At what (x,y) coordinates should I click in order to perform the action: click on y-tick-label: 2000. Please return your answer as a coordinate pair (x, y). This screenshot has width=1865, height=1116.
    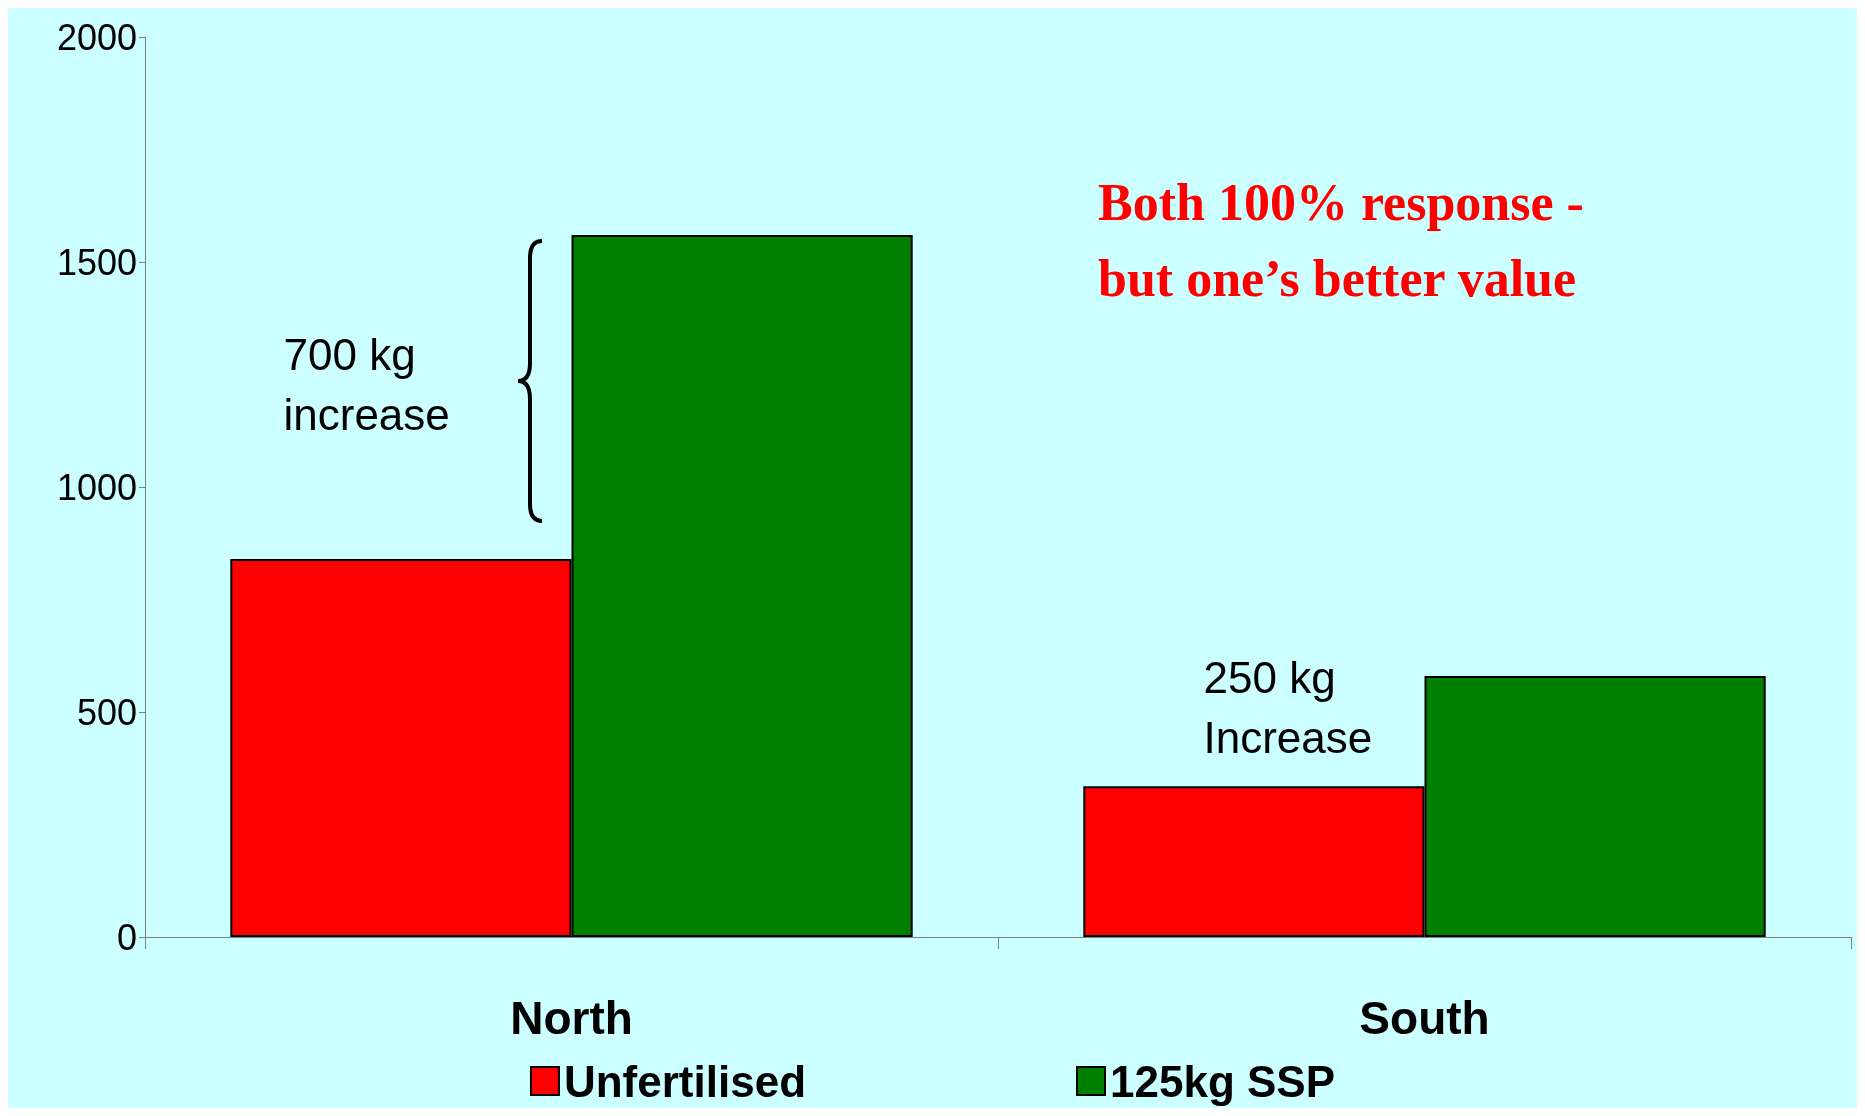
    Looking at the image, I should click on (96, 37).